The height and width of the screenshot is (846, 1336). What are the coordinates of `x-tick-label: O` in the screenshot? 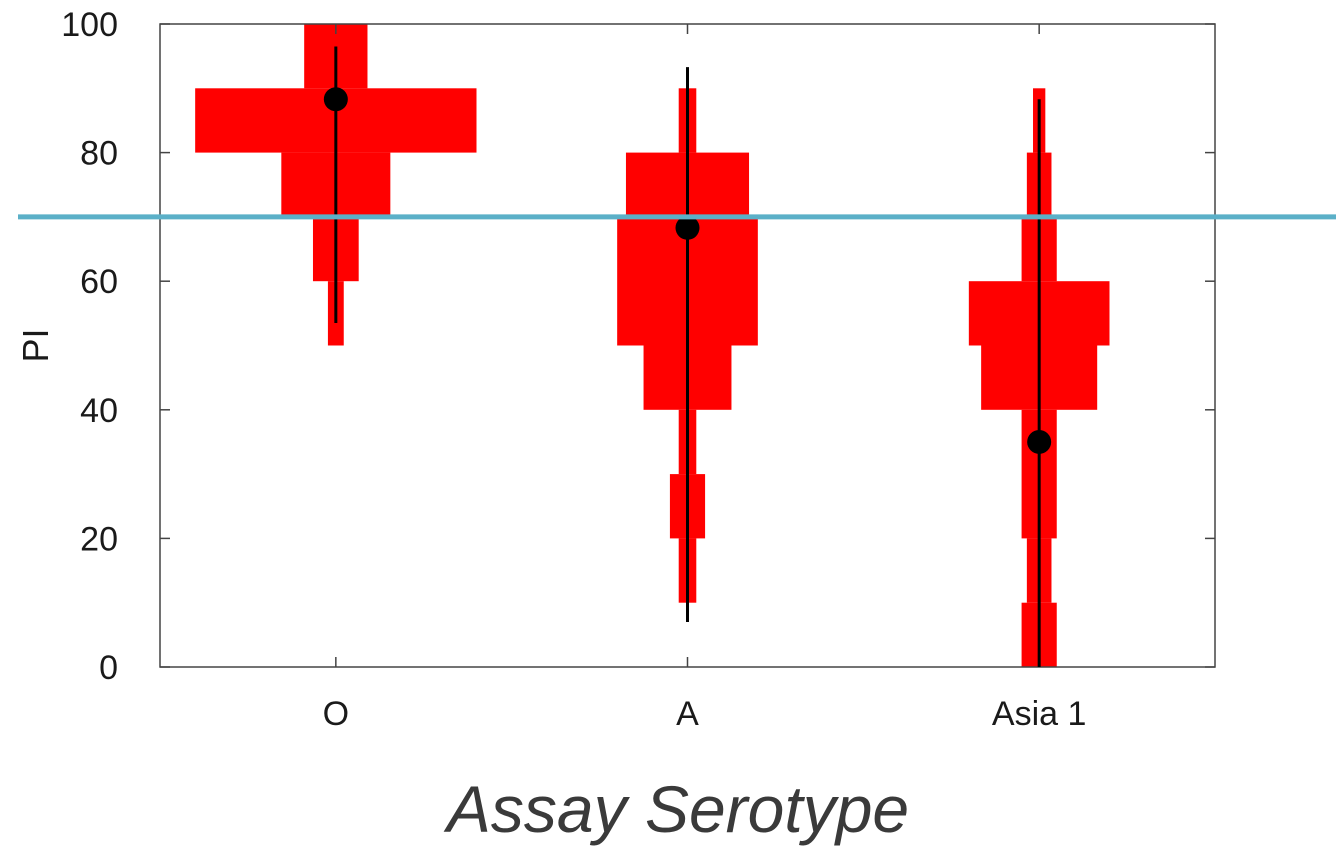 It's located at (336, 714).